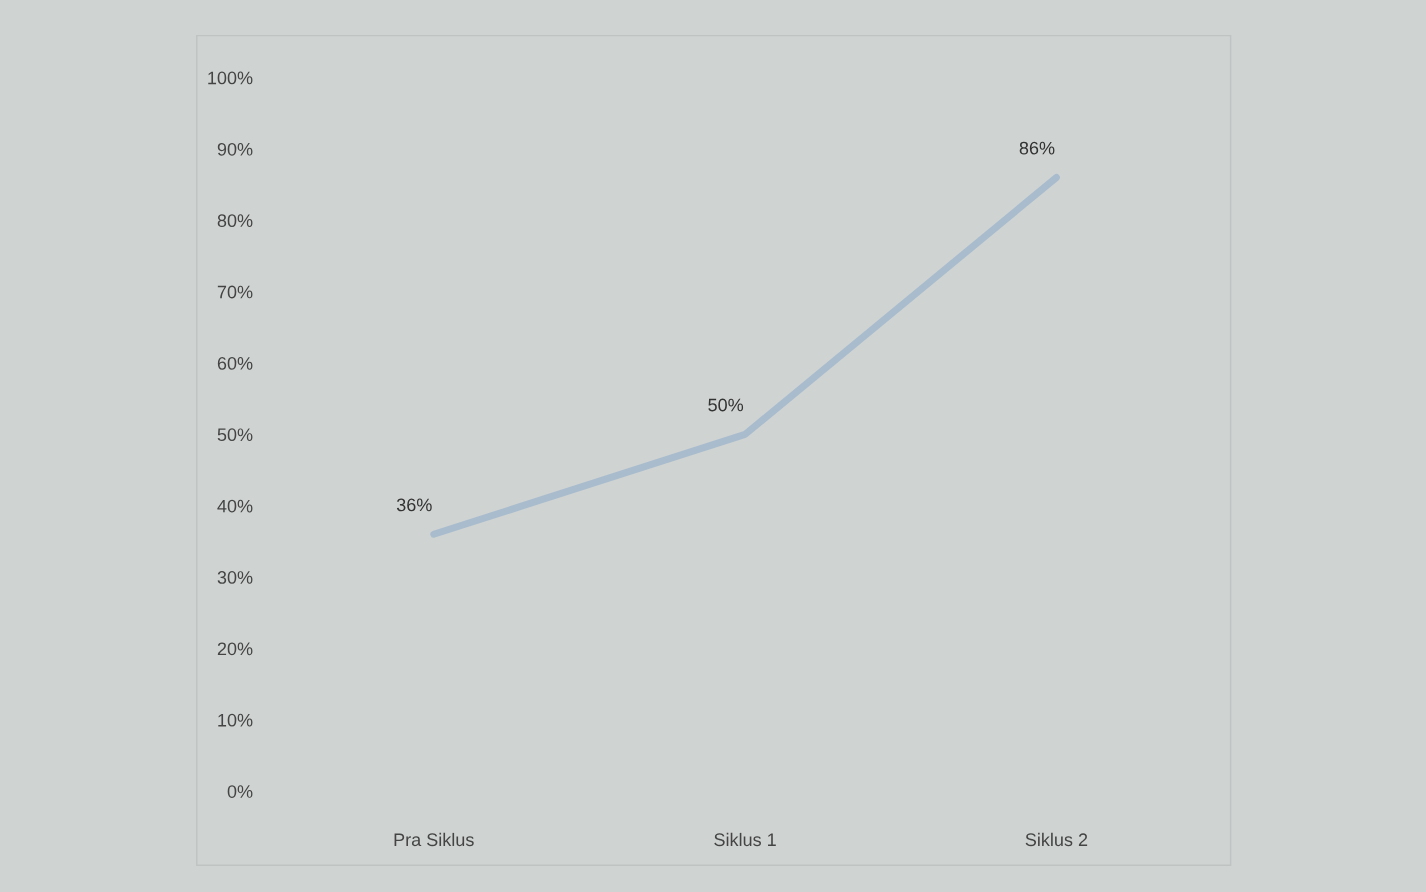  What do you see at coordinates (726, 405) in the screenshot?
I see `data-label: 50%` at bounding box center [726, 405].